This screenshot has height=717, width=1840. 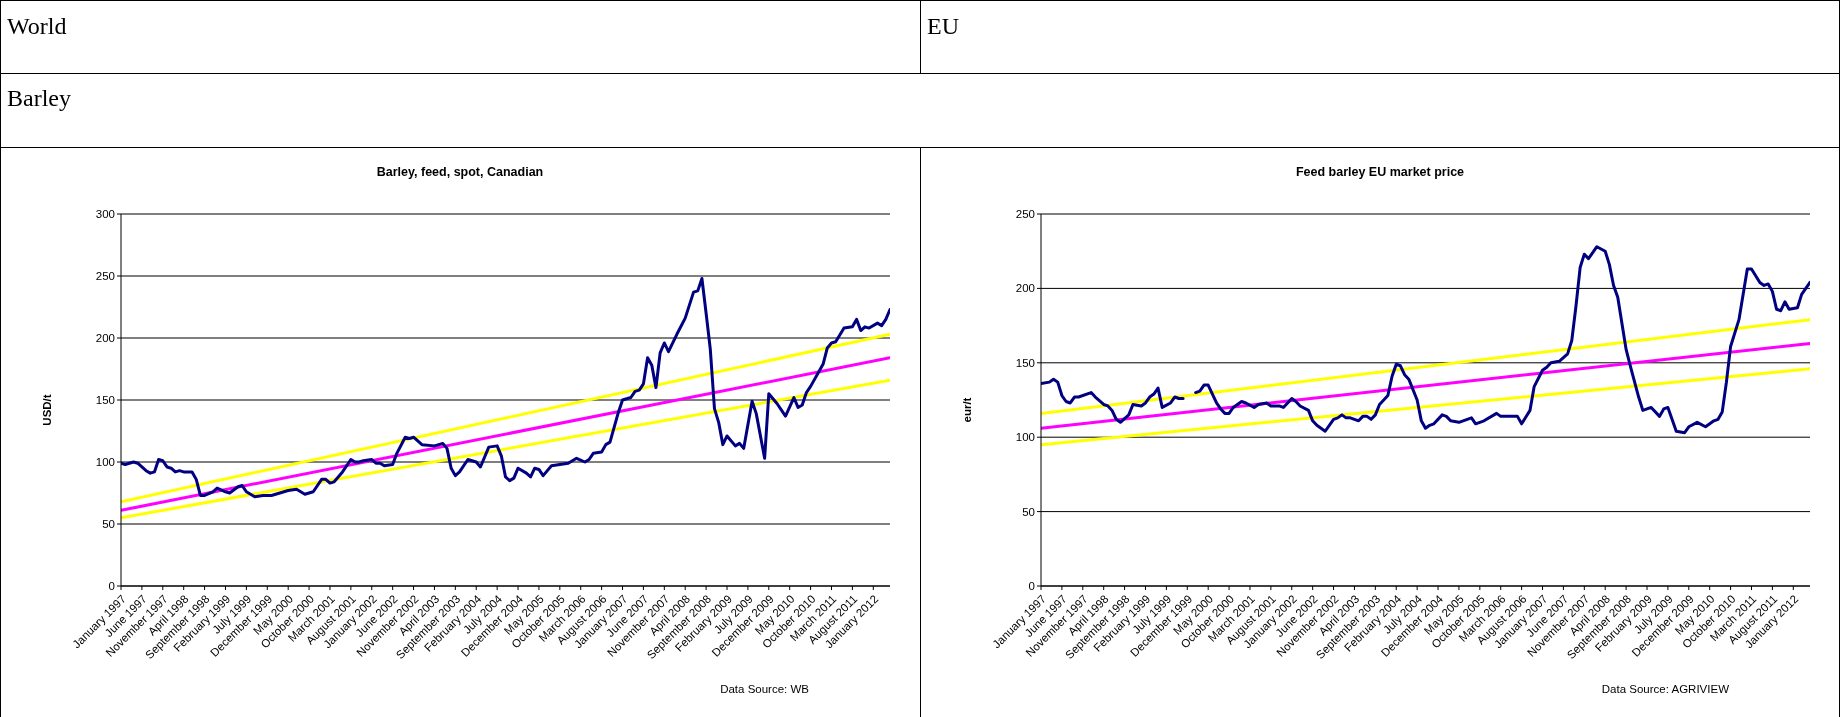 What do you see at coordinates (47, 410) in the screenshot?
I see `y-axis-title: USD/t` at bounding box center [47, 410].